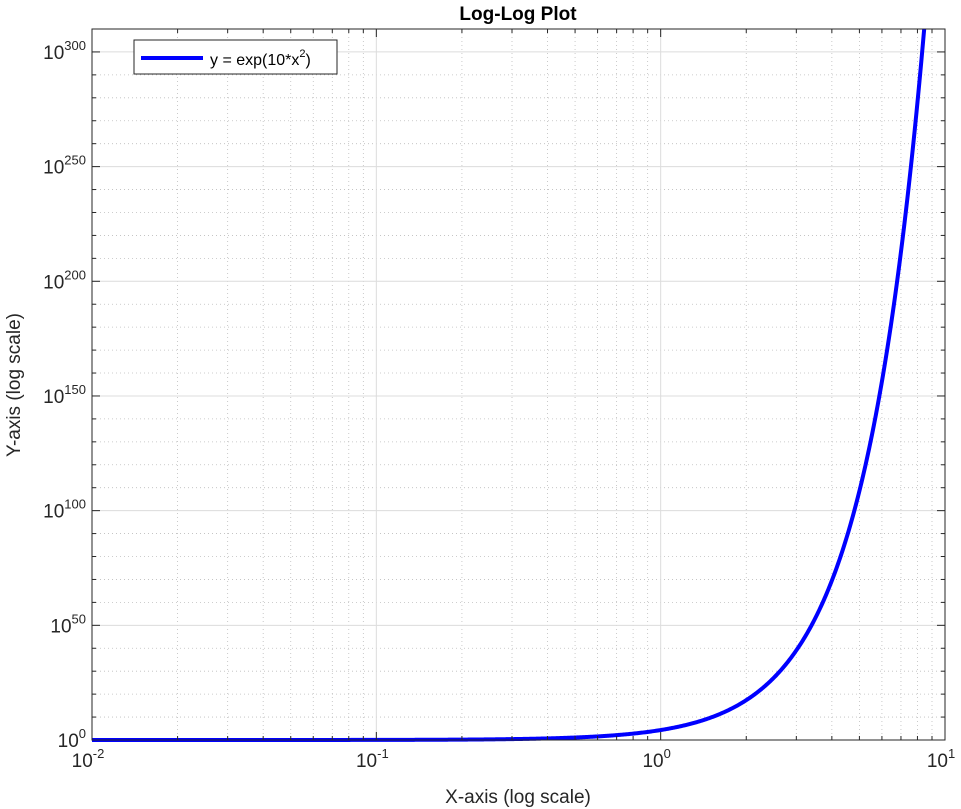  I want to click on y-tick-label: 1050, so click(68, 624).